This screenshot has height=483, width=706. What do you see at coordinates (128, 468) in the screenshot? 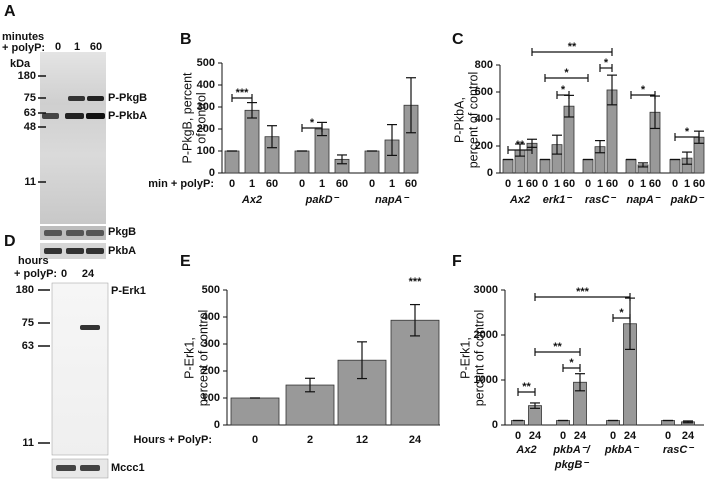
I see `strip-label: Mccc1` at bounding box center [128, 468].